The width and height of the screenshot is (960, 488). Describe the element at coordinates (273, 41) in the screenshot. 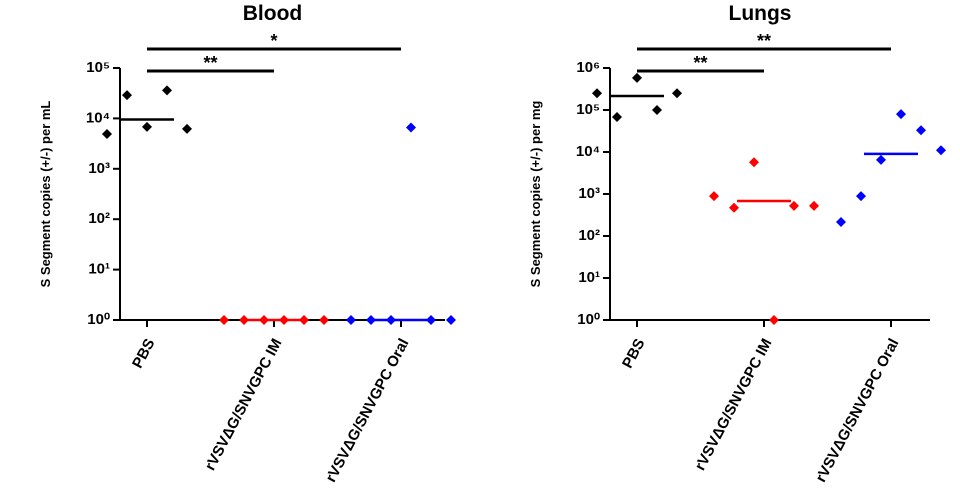

I see `significance-label: *` at that location.